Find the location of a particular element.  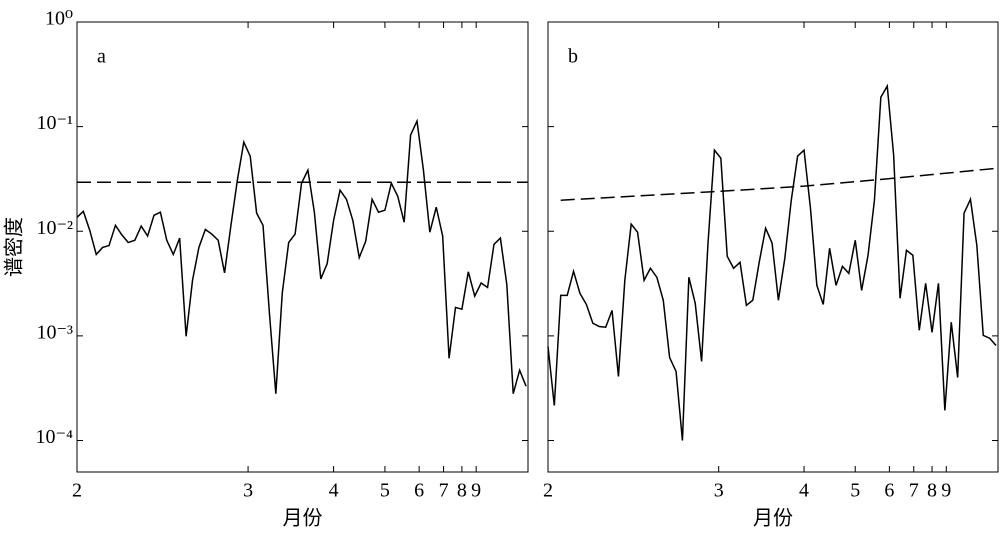

y-tick-label: 10⁻⁴ is located at coordinates (54, 437).